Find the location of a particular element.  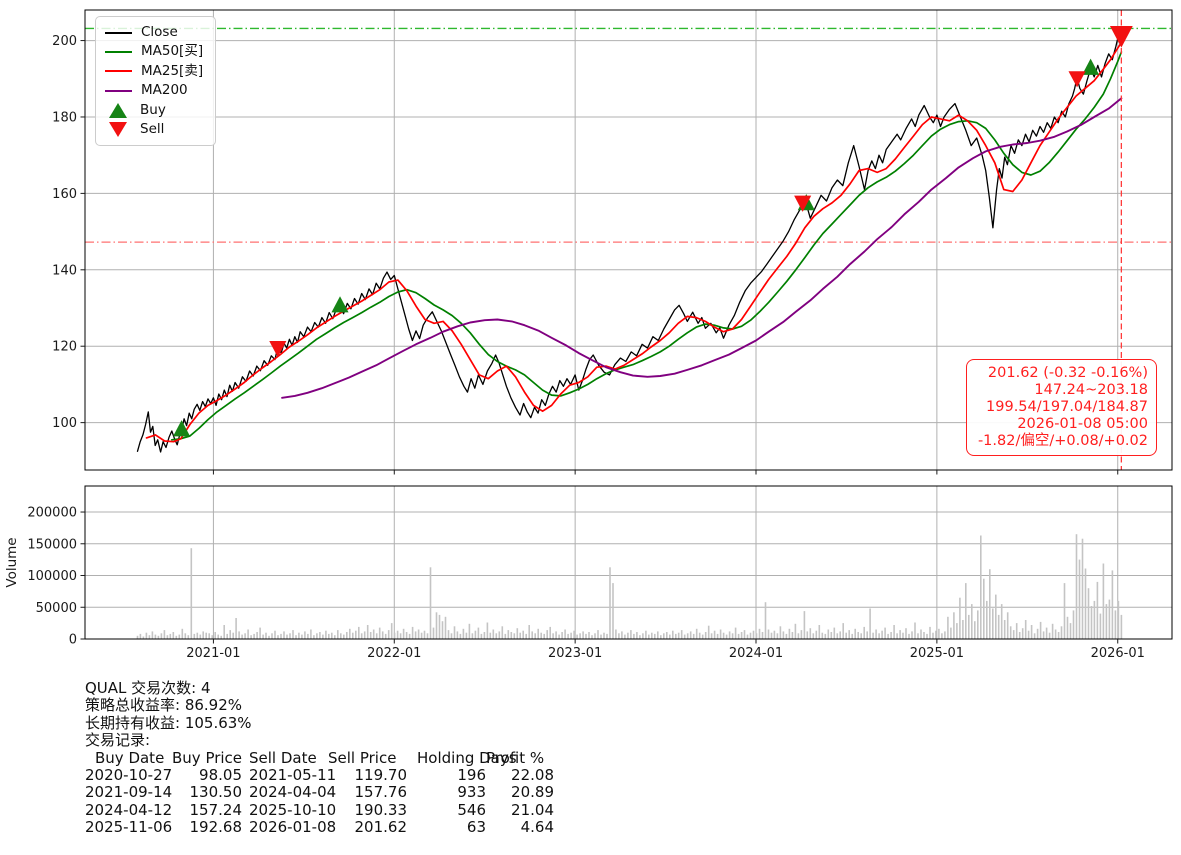

sell-triangle-icon is located at coordinates (118, 130).